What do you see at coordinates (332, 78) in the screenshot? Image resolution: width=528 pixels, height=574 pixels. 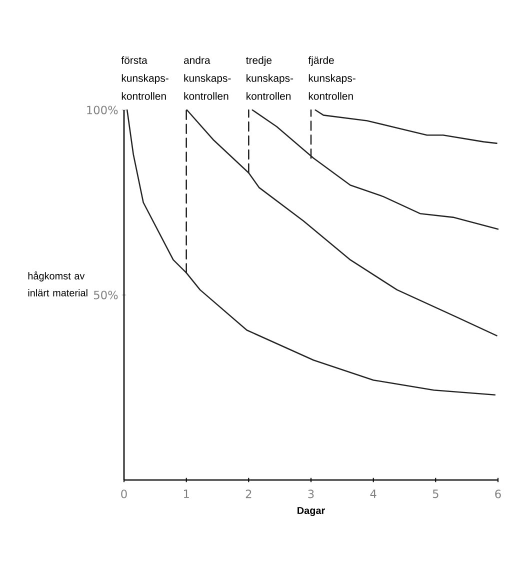 I see `annotation: fjärde kunskaps-kontrollen` at bounding box center [332, 78].